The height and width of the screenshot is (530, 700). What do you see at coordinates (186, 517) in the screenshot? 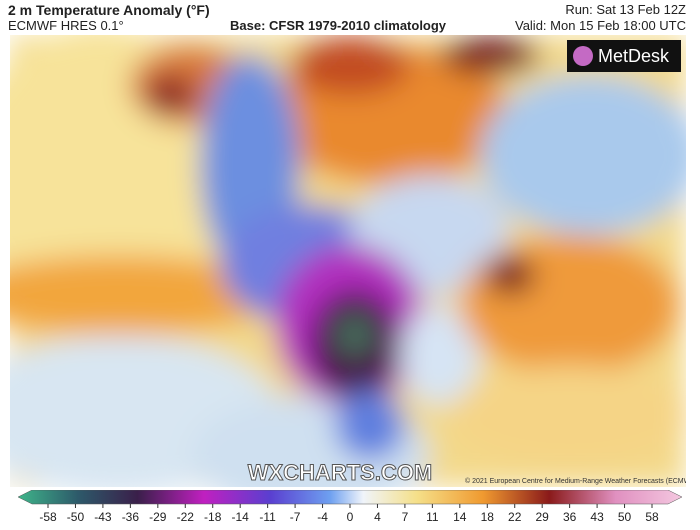
I see `colorbar-tick-label: -22` at bounding box center [186, 517].